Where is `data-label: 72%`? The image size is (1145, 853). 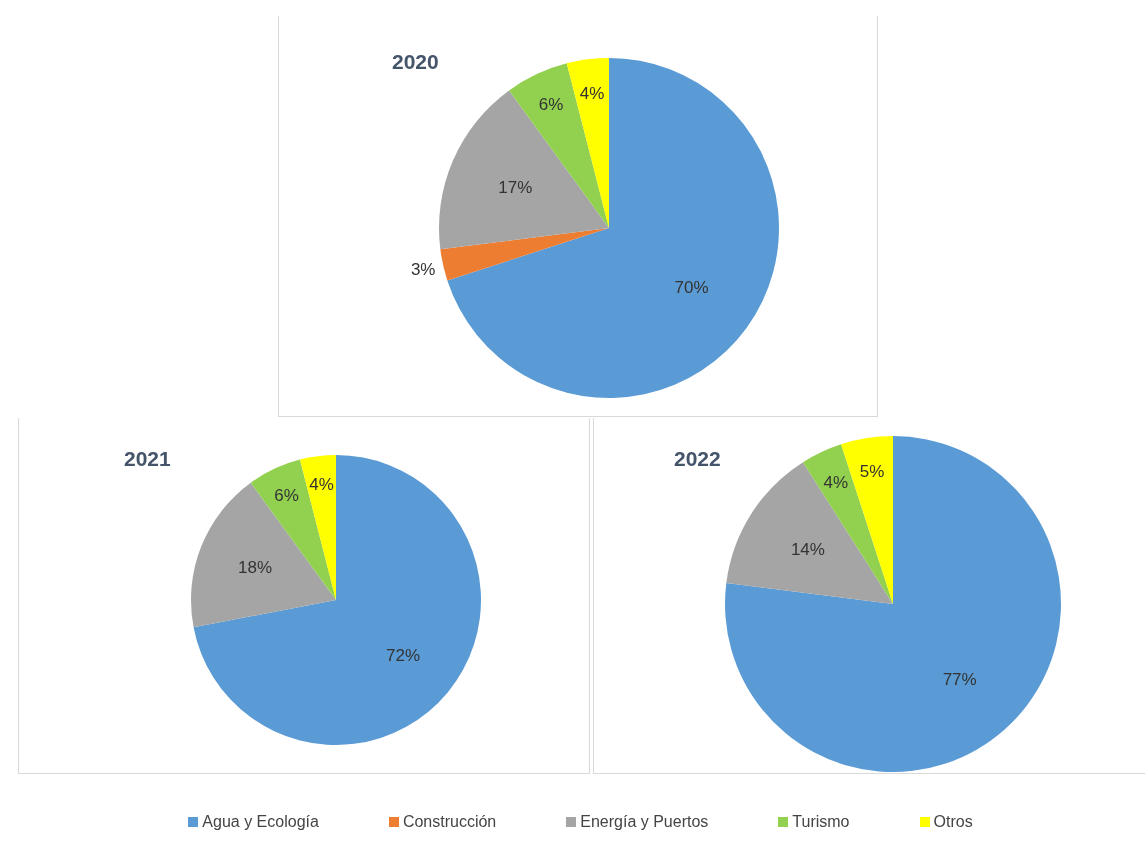
data-label: 72% is located at coordinates (403, 655).